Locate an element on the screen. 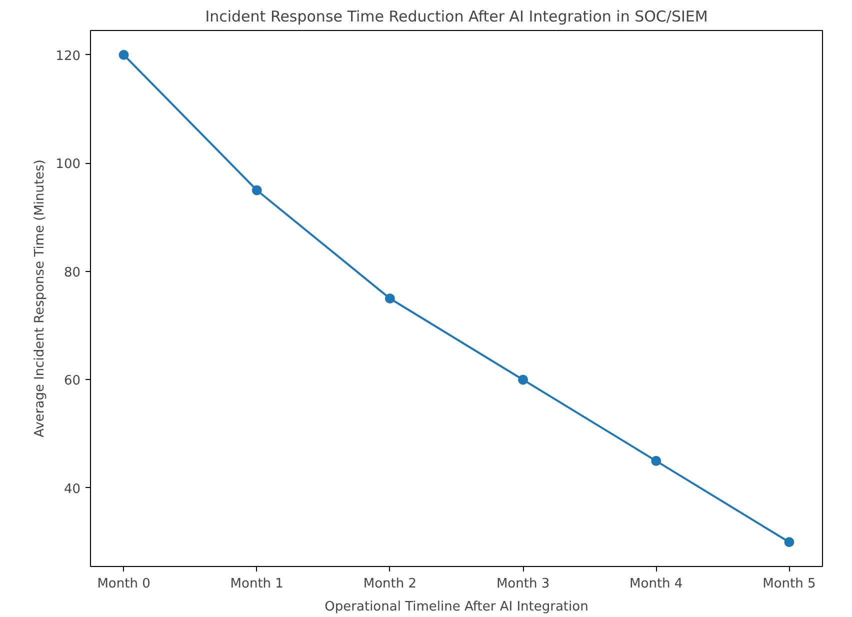  y-tick-label: 40 is located at coordinates (72, 489).